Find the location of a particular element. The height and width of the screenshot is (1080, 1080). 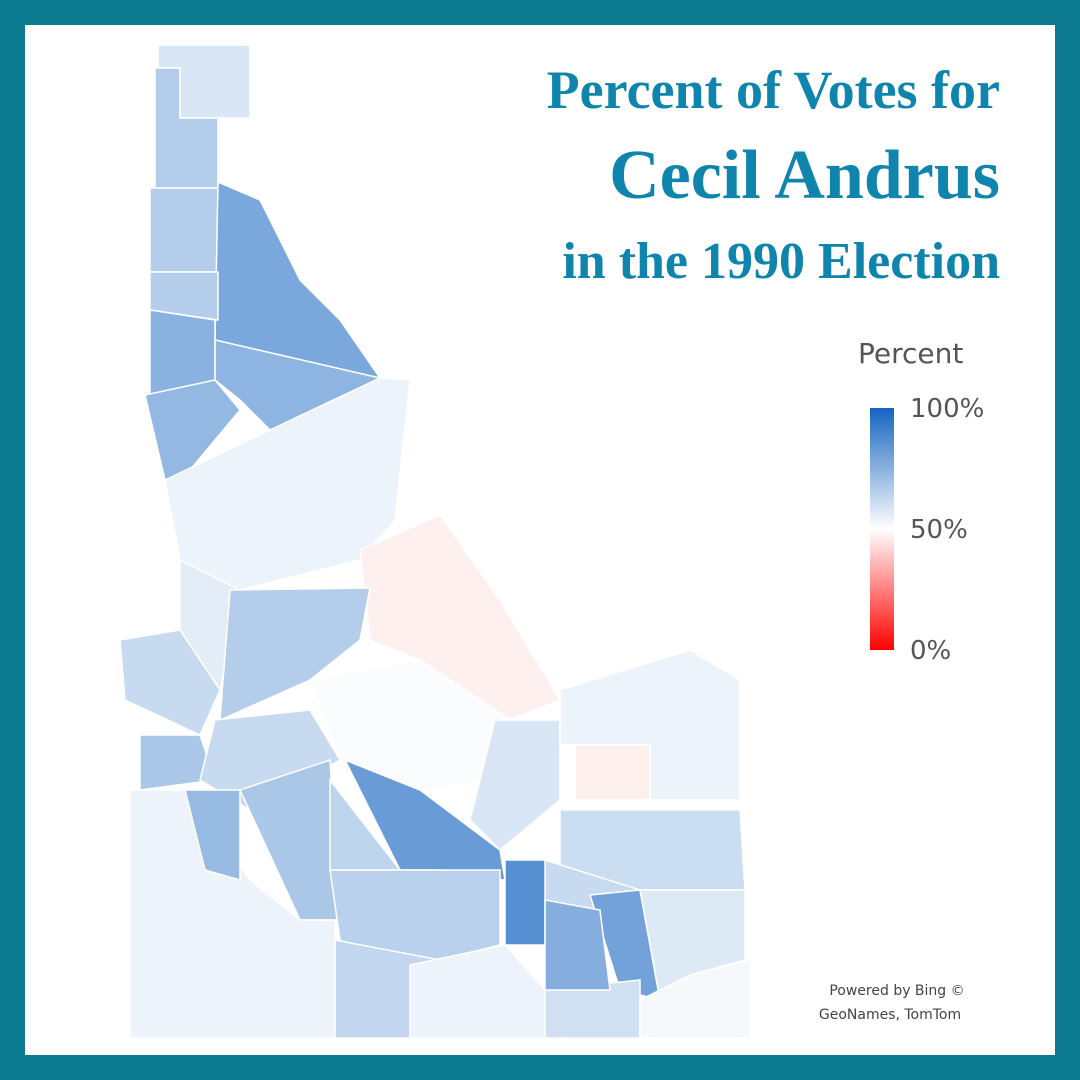

legend-tick-label: 0% is located at coordinates (930, 651).